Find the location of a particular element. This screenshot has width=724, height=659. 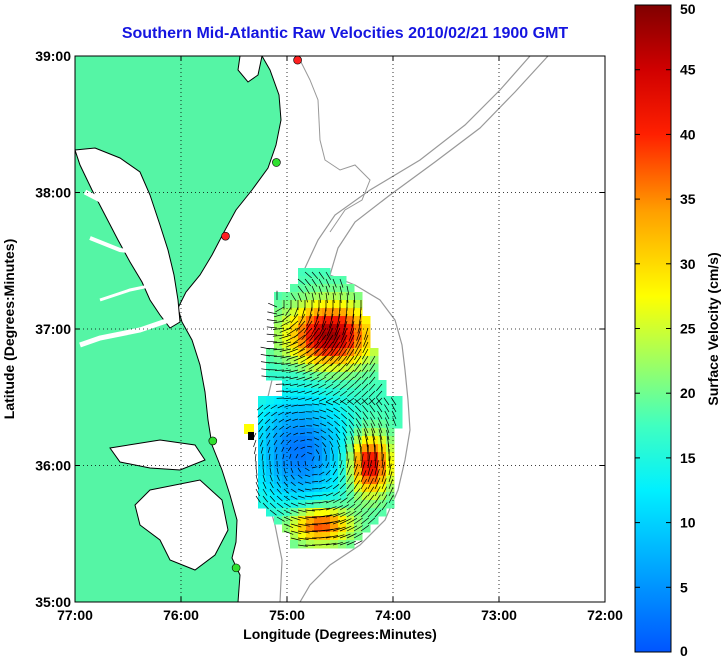

river-rappahannock is located at coordinates (125, 246).